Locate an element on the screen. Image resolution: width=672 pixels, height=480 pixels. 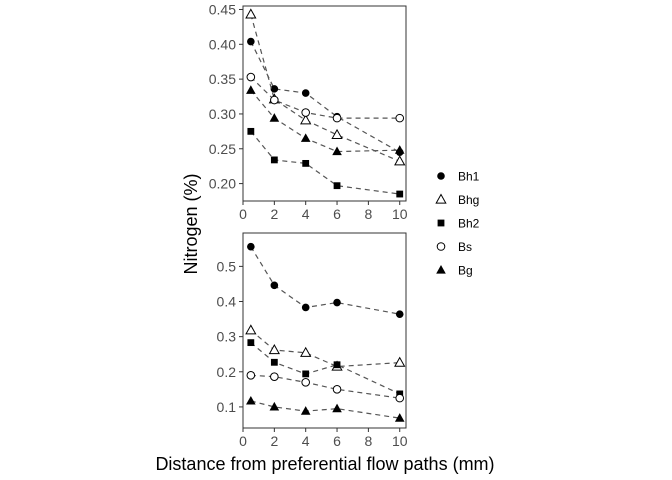
legend-label: Bh2 is located at coordinates (469, 224).